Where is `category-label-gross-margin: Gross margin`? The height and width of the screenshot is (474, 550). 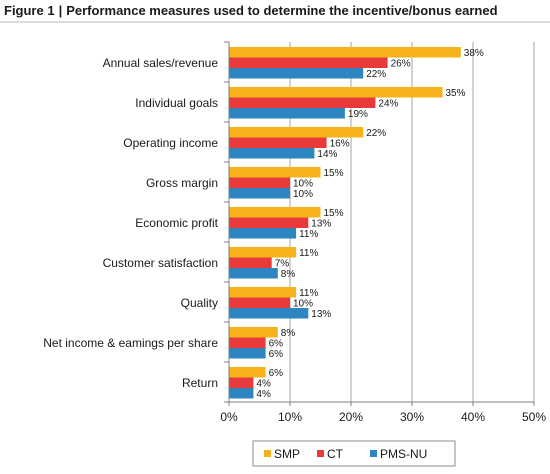 category-label-gross-margin: Gross margin is located at coordinates (182, 183).